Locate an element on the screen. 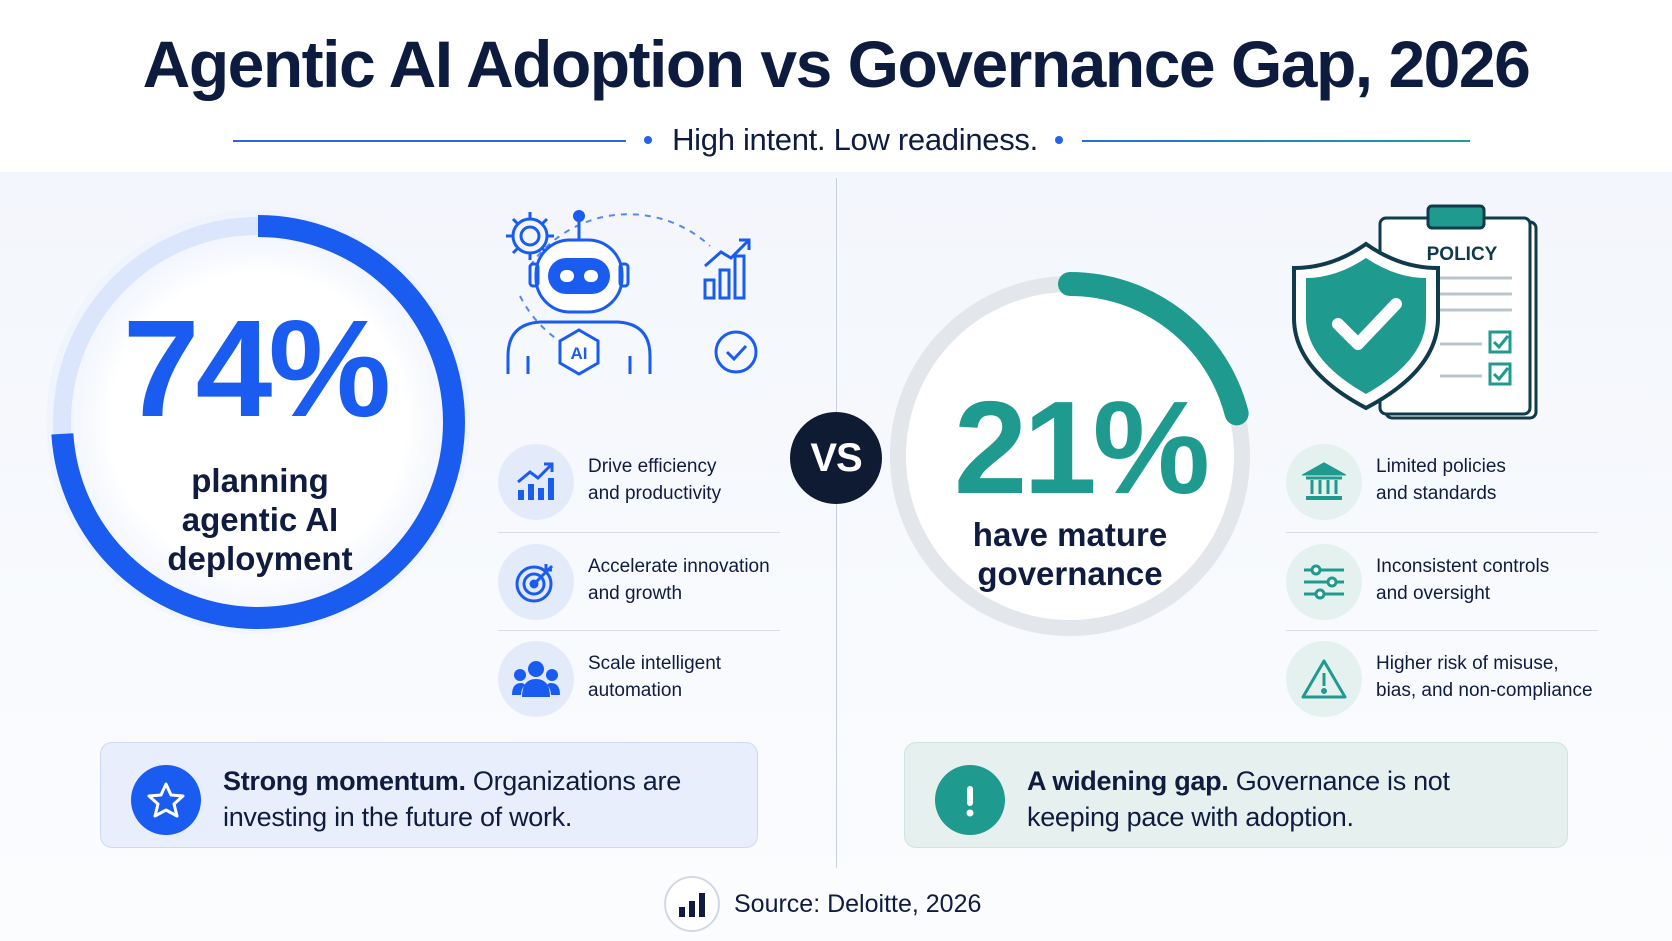 This screenshot has width=1672, height=941. feature-line: and productivity is located at coordinates (655, 493).